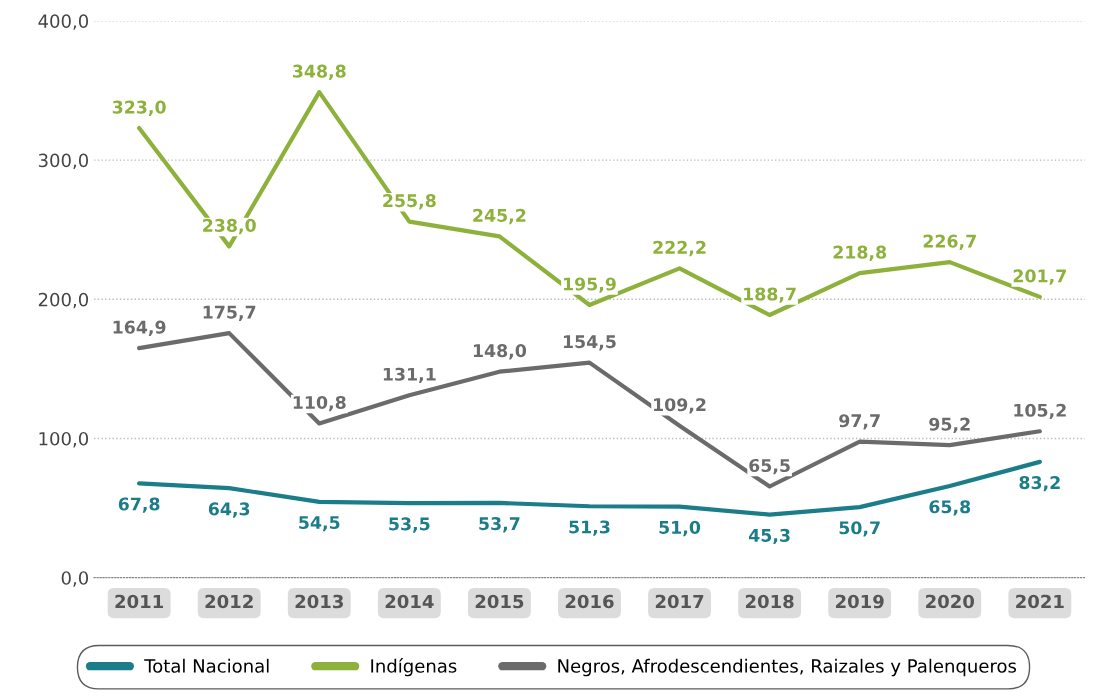 The height and width of the screenshot is (696, 1107). What do you see at coordinates (680, 528) in the screenshot?
I see `data-label: 51,0` at bounding box center [680, 528].